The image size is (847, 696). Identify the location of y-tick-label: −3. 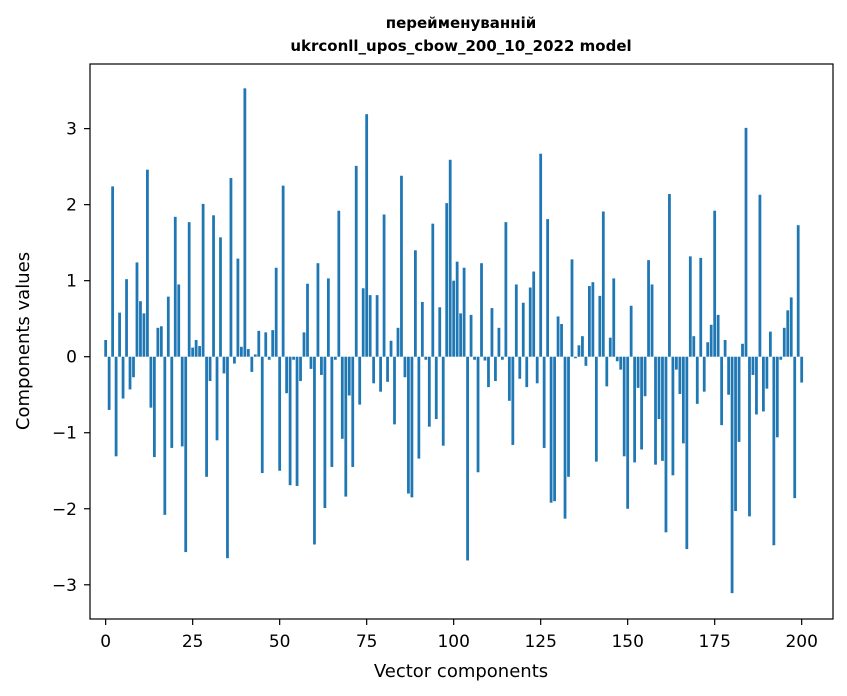
(64, 586).